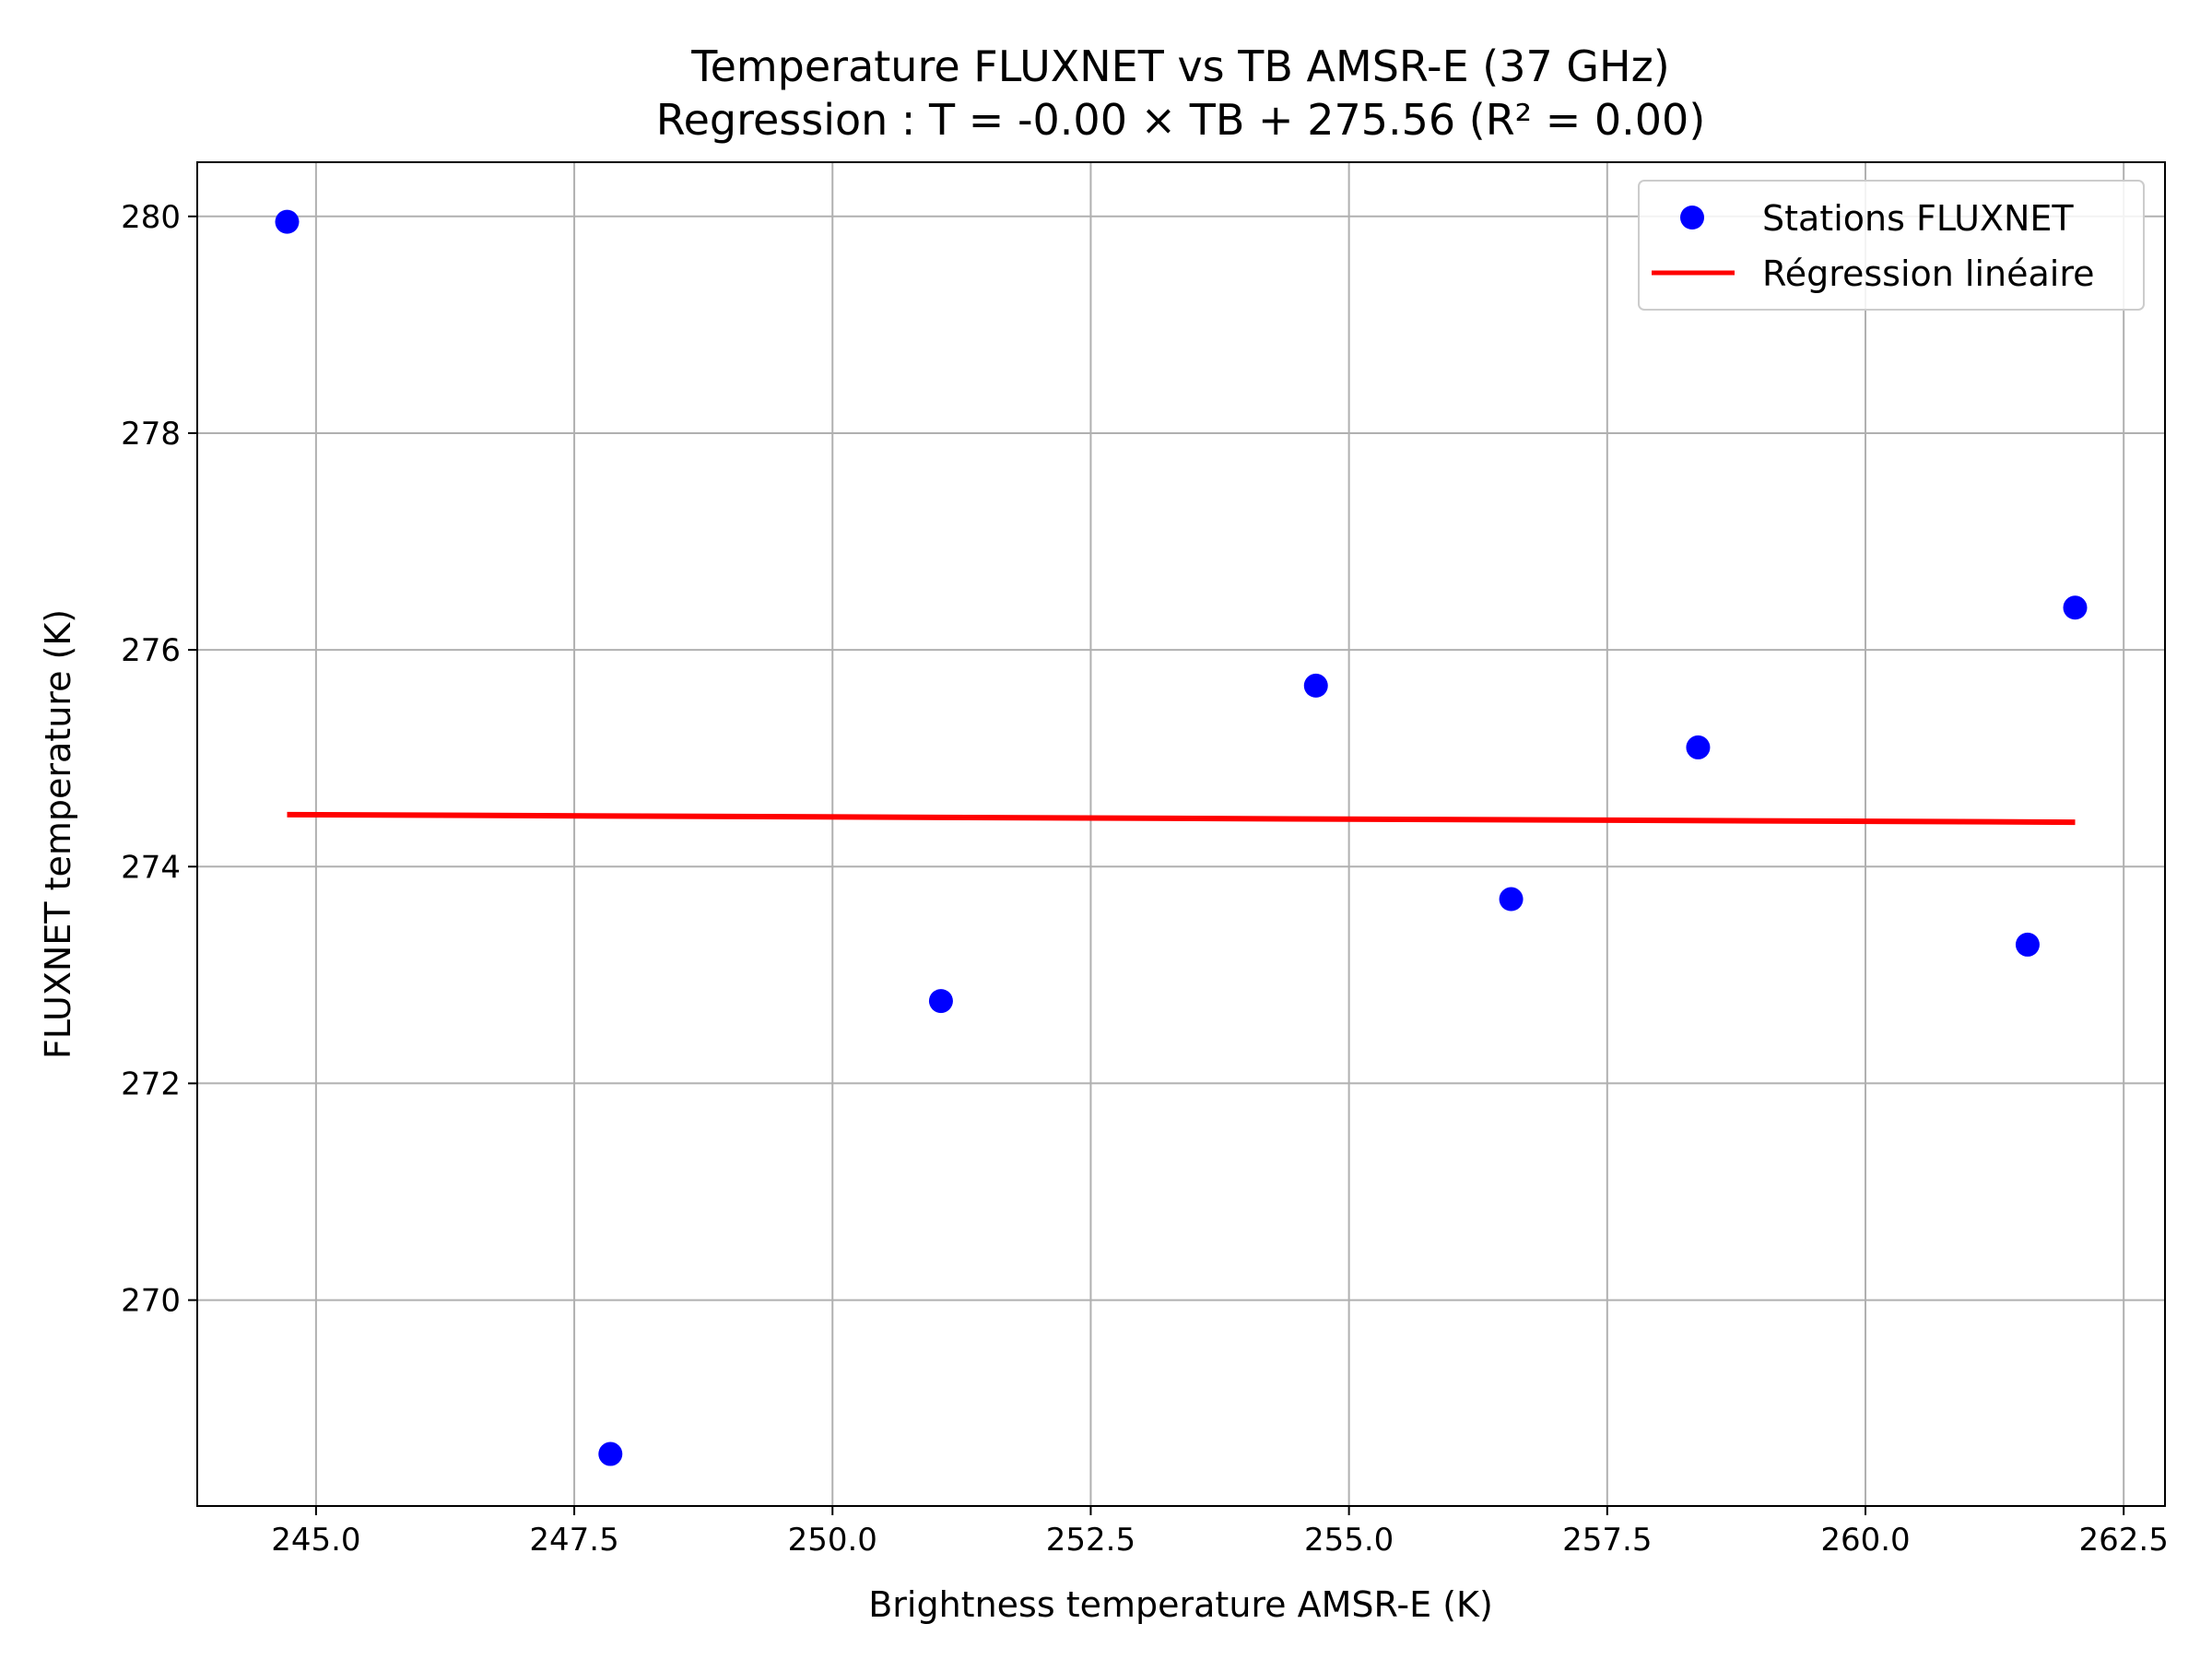 Image resolution: width=2212 pixels, height=1659 pixels. What do you see at coordinates (832, 1540) in the screenshot?
I see `x-tick-label: 250.0` at bounding box center [832, 1540].